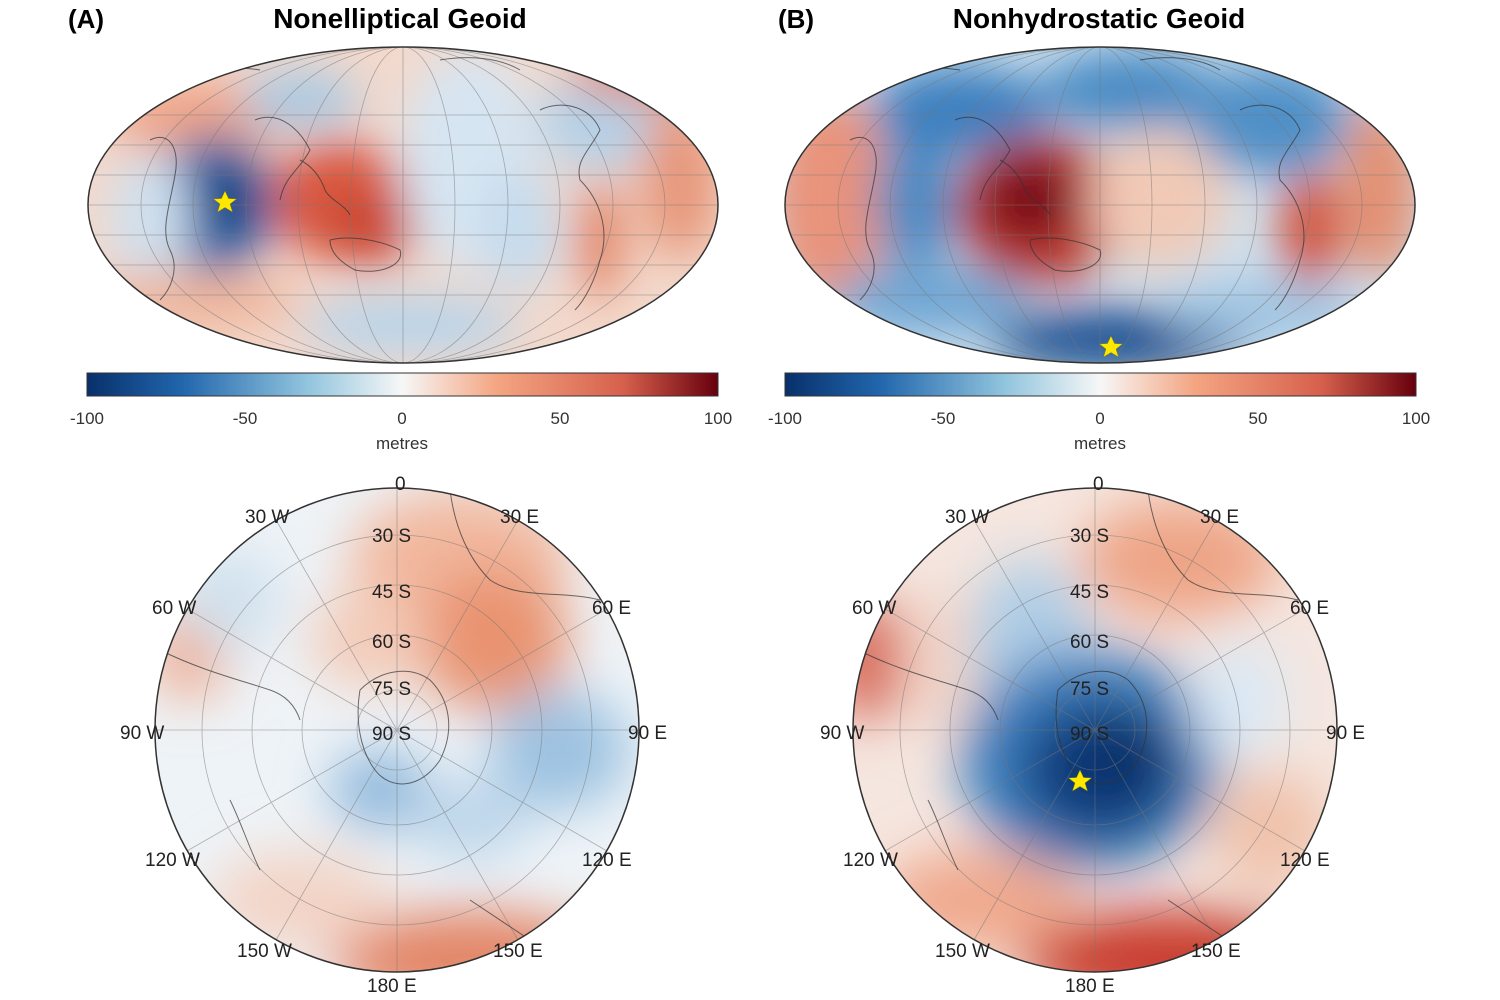  Describe the element at coordinates (1099, 18) in the screenshot. I see `panel-title: Nonhydrostatic Geoid` at that location.